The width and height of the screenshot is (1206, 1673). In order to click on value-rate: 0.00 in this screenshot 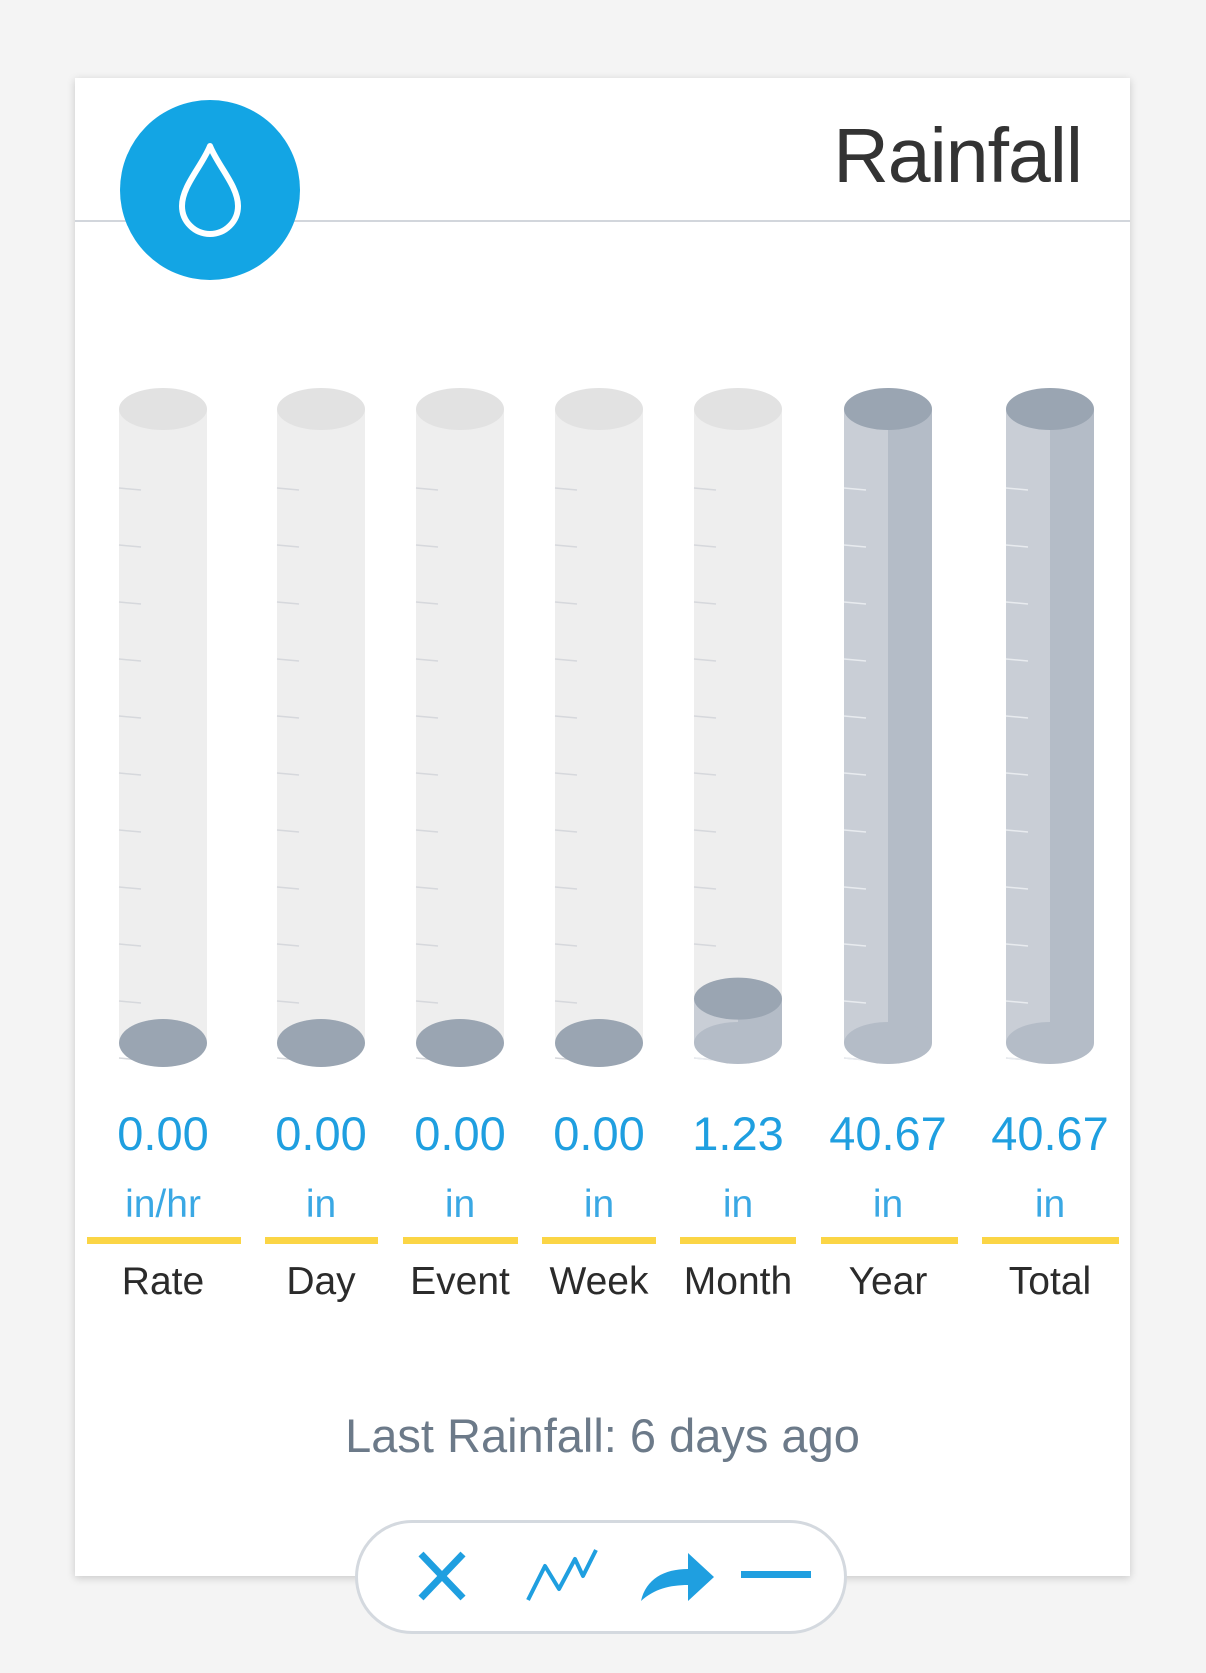, I will do `click(163, 1133)`.